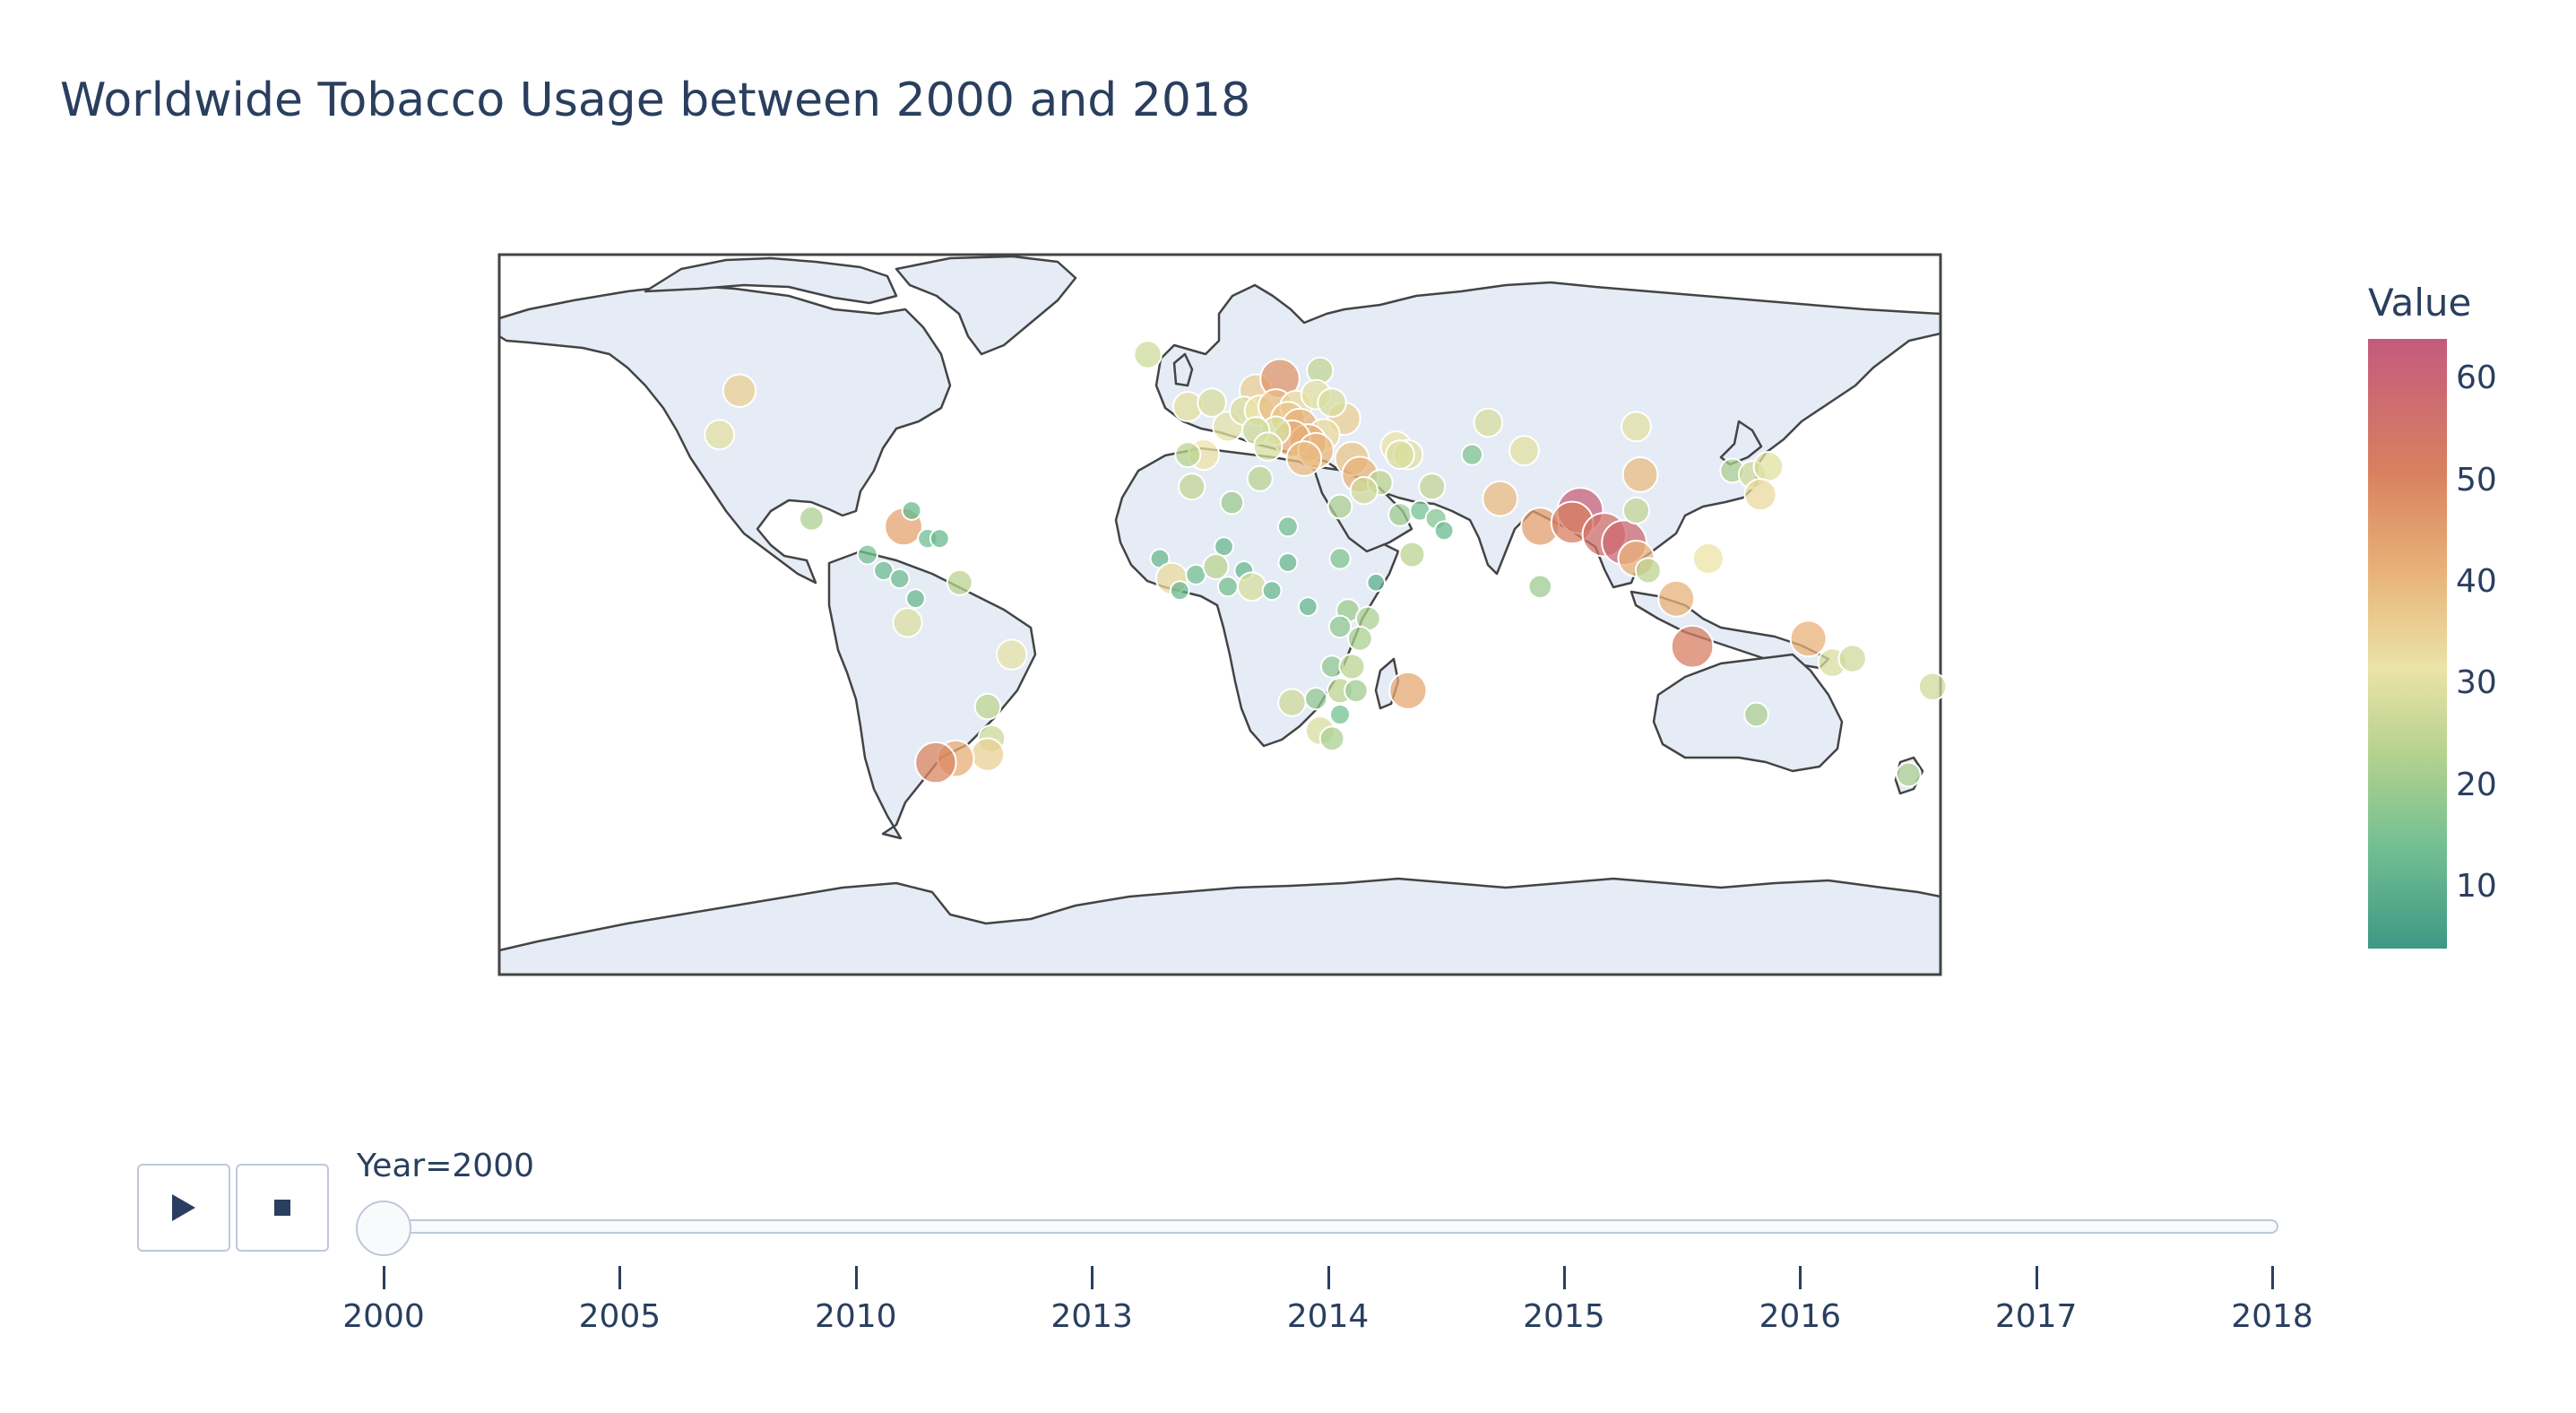 This screenshot has width=2576, height=1413. I want to click on slider-step-label: 2018, so click(2272, 1316).